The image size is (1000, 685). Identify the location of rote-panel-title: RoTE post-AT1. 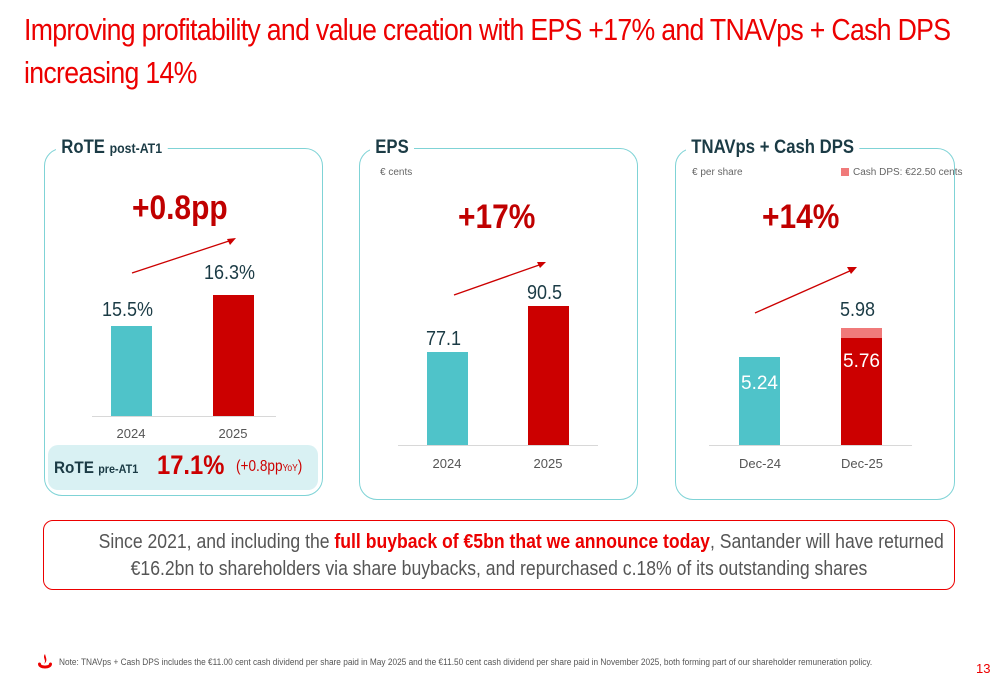
(112, 148).